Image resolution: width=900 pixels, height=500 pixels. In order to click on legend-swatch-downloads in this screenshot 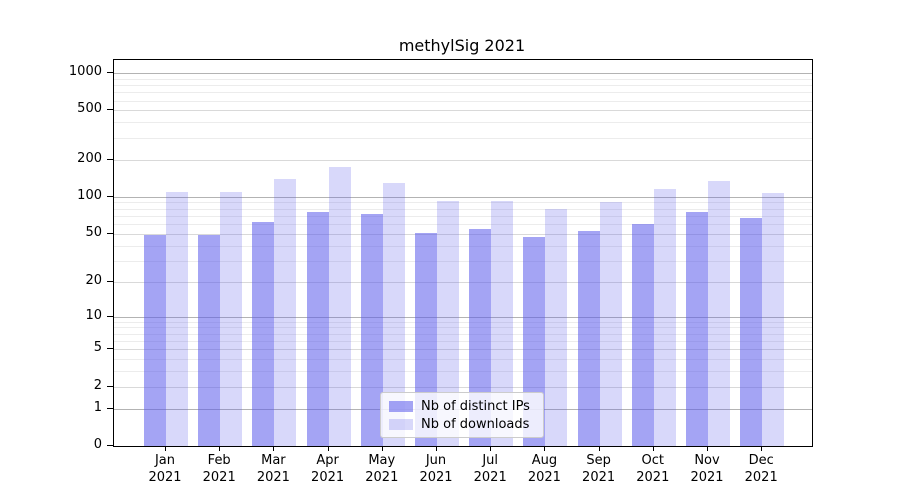, I will do `click(401, 424)`.